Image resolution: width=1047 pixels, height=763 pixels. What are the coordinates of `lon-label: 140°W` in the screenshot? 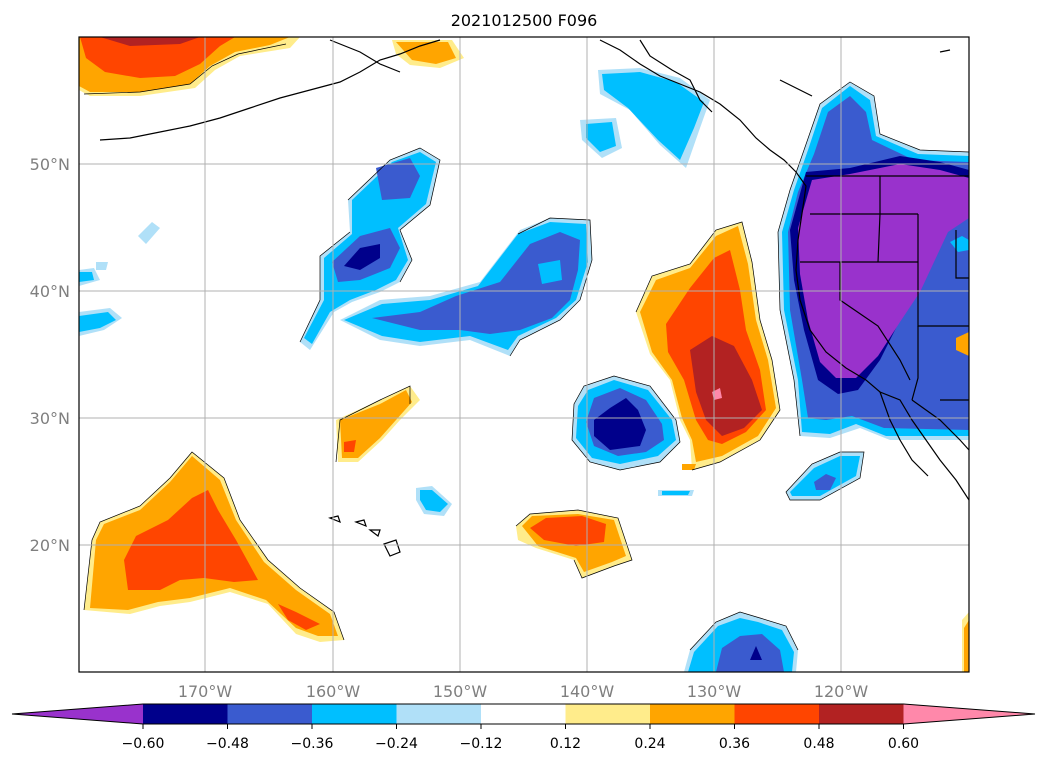 It's located at (587, 691).